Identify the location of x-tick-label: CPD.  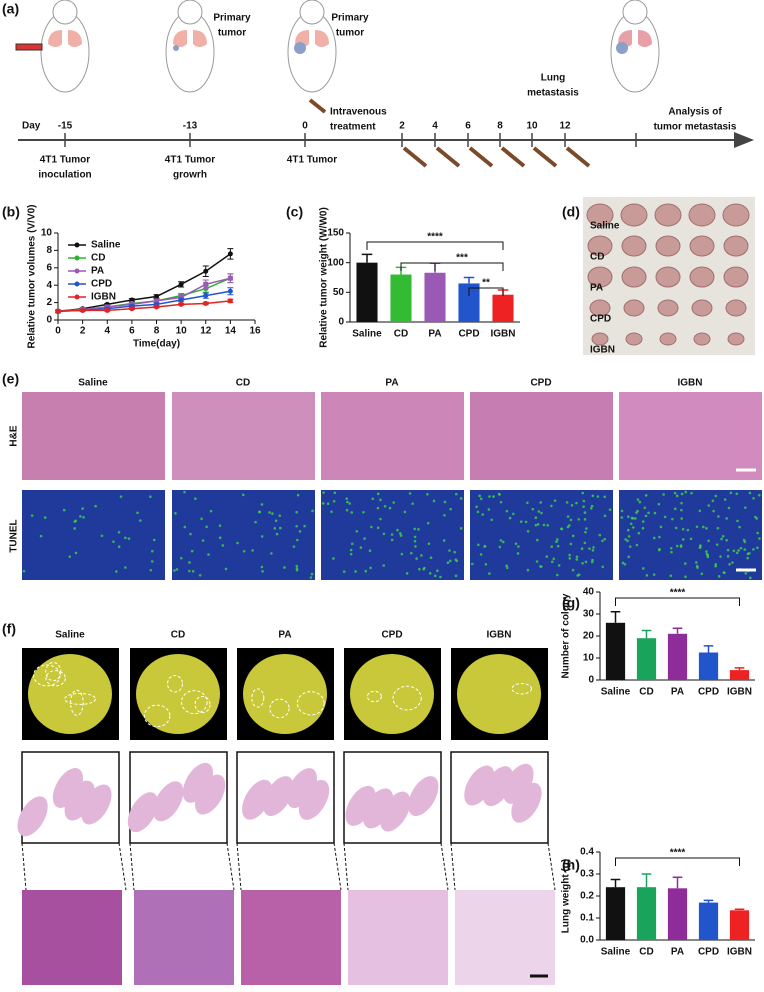
(708, 692).